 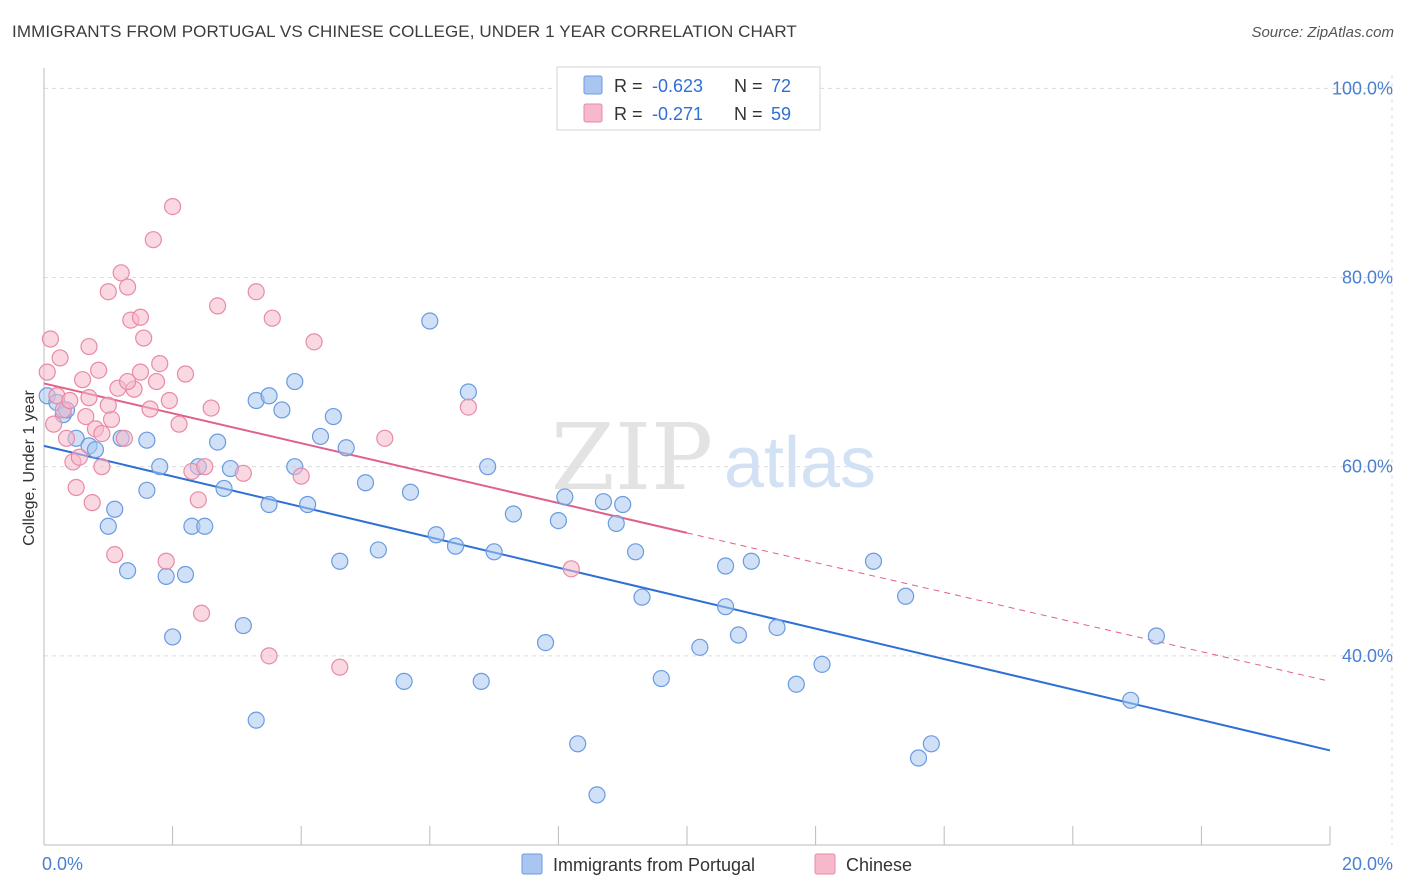 I want to click on legend-n-value-1: 72, so click(x=781, y=86).